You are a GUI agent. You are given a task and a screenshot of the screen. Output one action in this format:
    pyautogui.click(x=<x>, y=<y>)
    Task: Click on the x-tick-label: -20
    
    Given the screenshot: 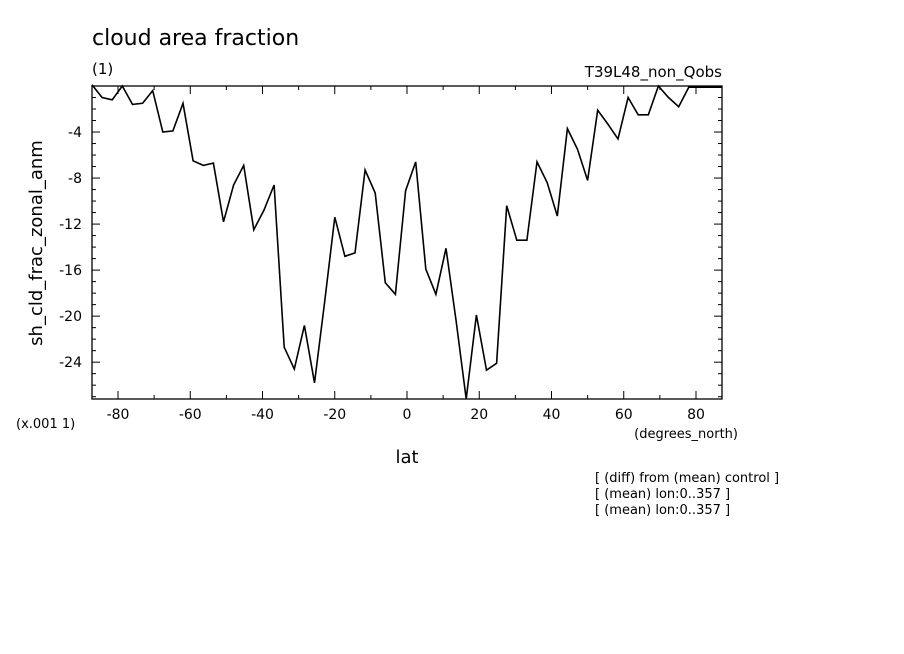 What is the action you would take?
    pyautogui.click(x=334, y=415)
    